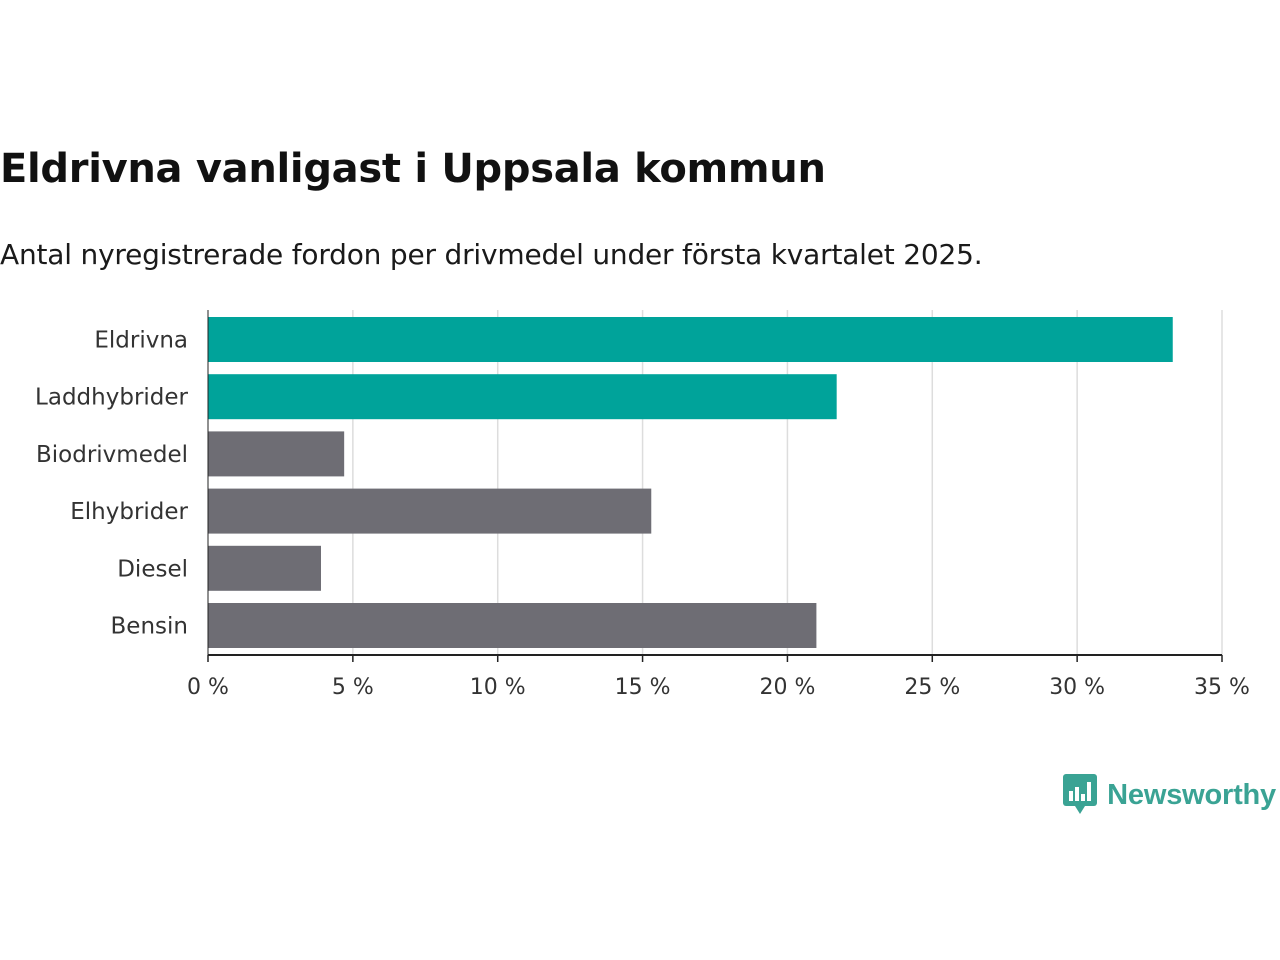 The width and height of the screenshot is (1280, 960). Describe the element at coordinates (264, 568) in the screenshot. I see `bar-diesel` at that location.